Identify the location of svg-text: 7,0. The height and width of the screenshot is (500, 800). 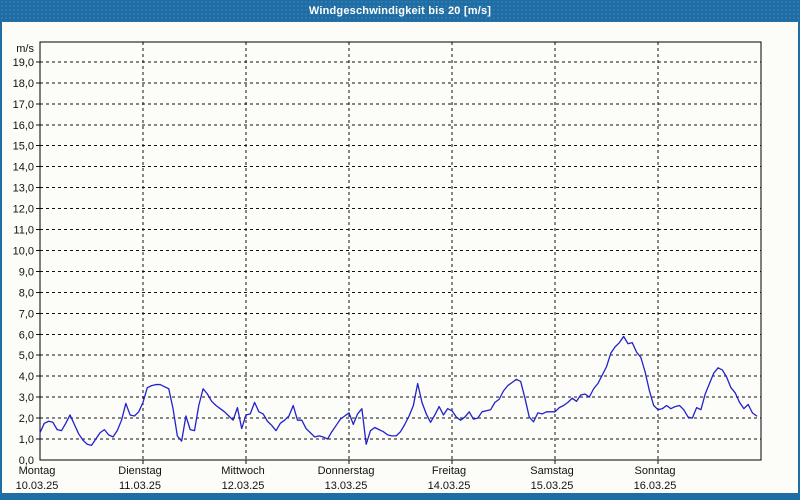
(26, 314).